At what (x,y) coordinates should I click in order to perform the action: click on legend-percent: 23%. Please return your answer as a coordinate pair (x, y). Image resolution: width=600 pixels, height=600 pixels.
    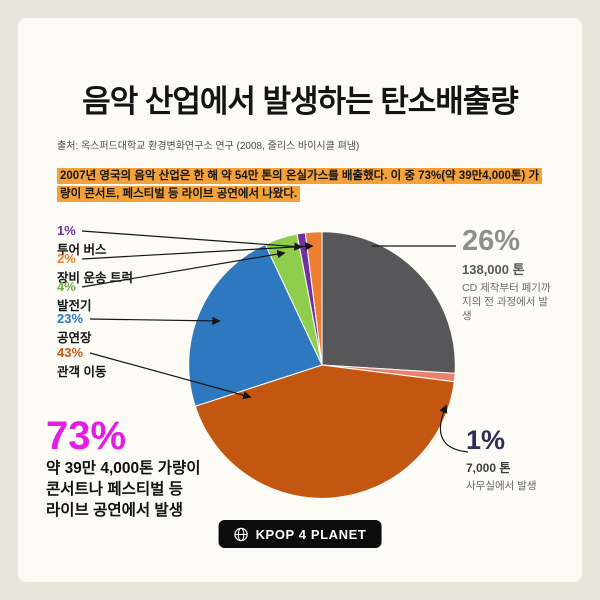
    Looking at the image, I should click on (70, 318).